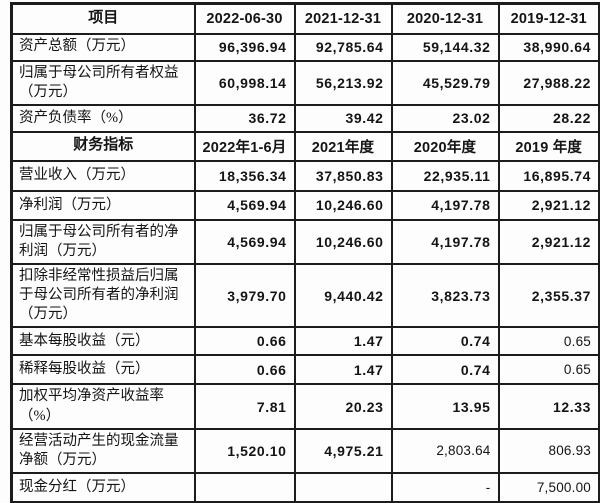  Describe the element at coordinates (103, 295) in the screenshot. I see `row-label: 扣除非经常性损益后归属于母公司所有者的净利润（万元）` at that location.